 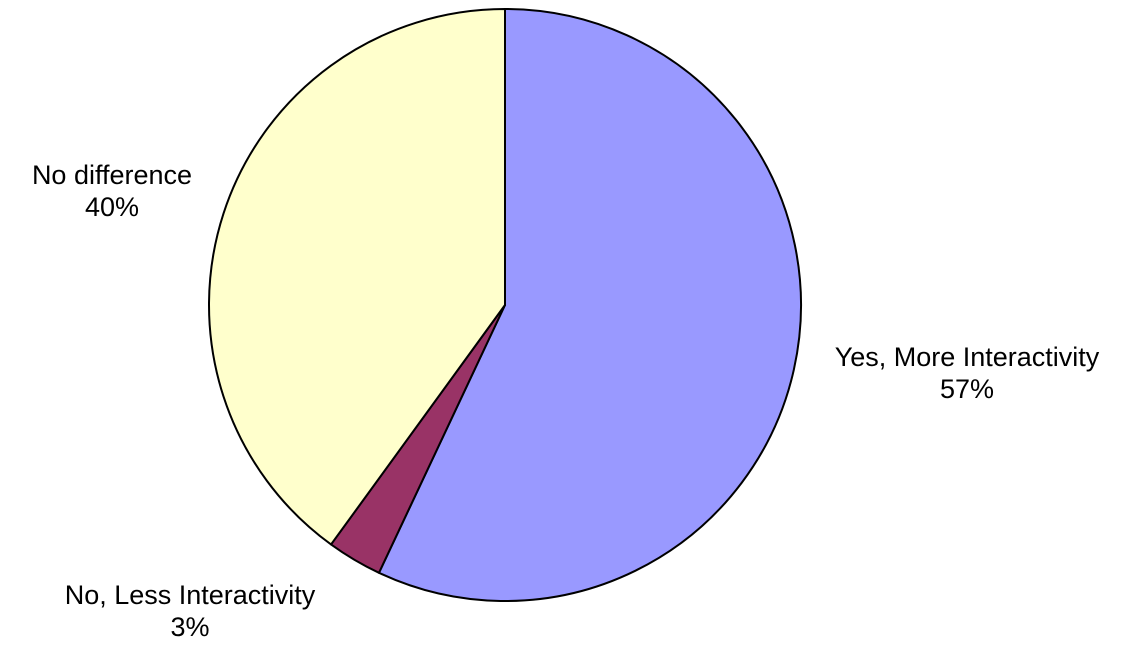 What do you see at coordinates (967, 389) in the screenshot?
I see `slice-value-yes-more-interactivity: 57%` at bounding box center [967, 389].